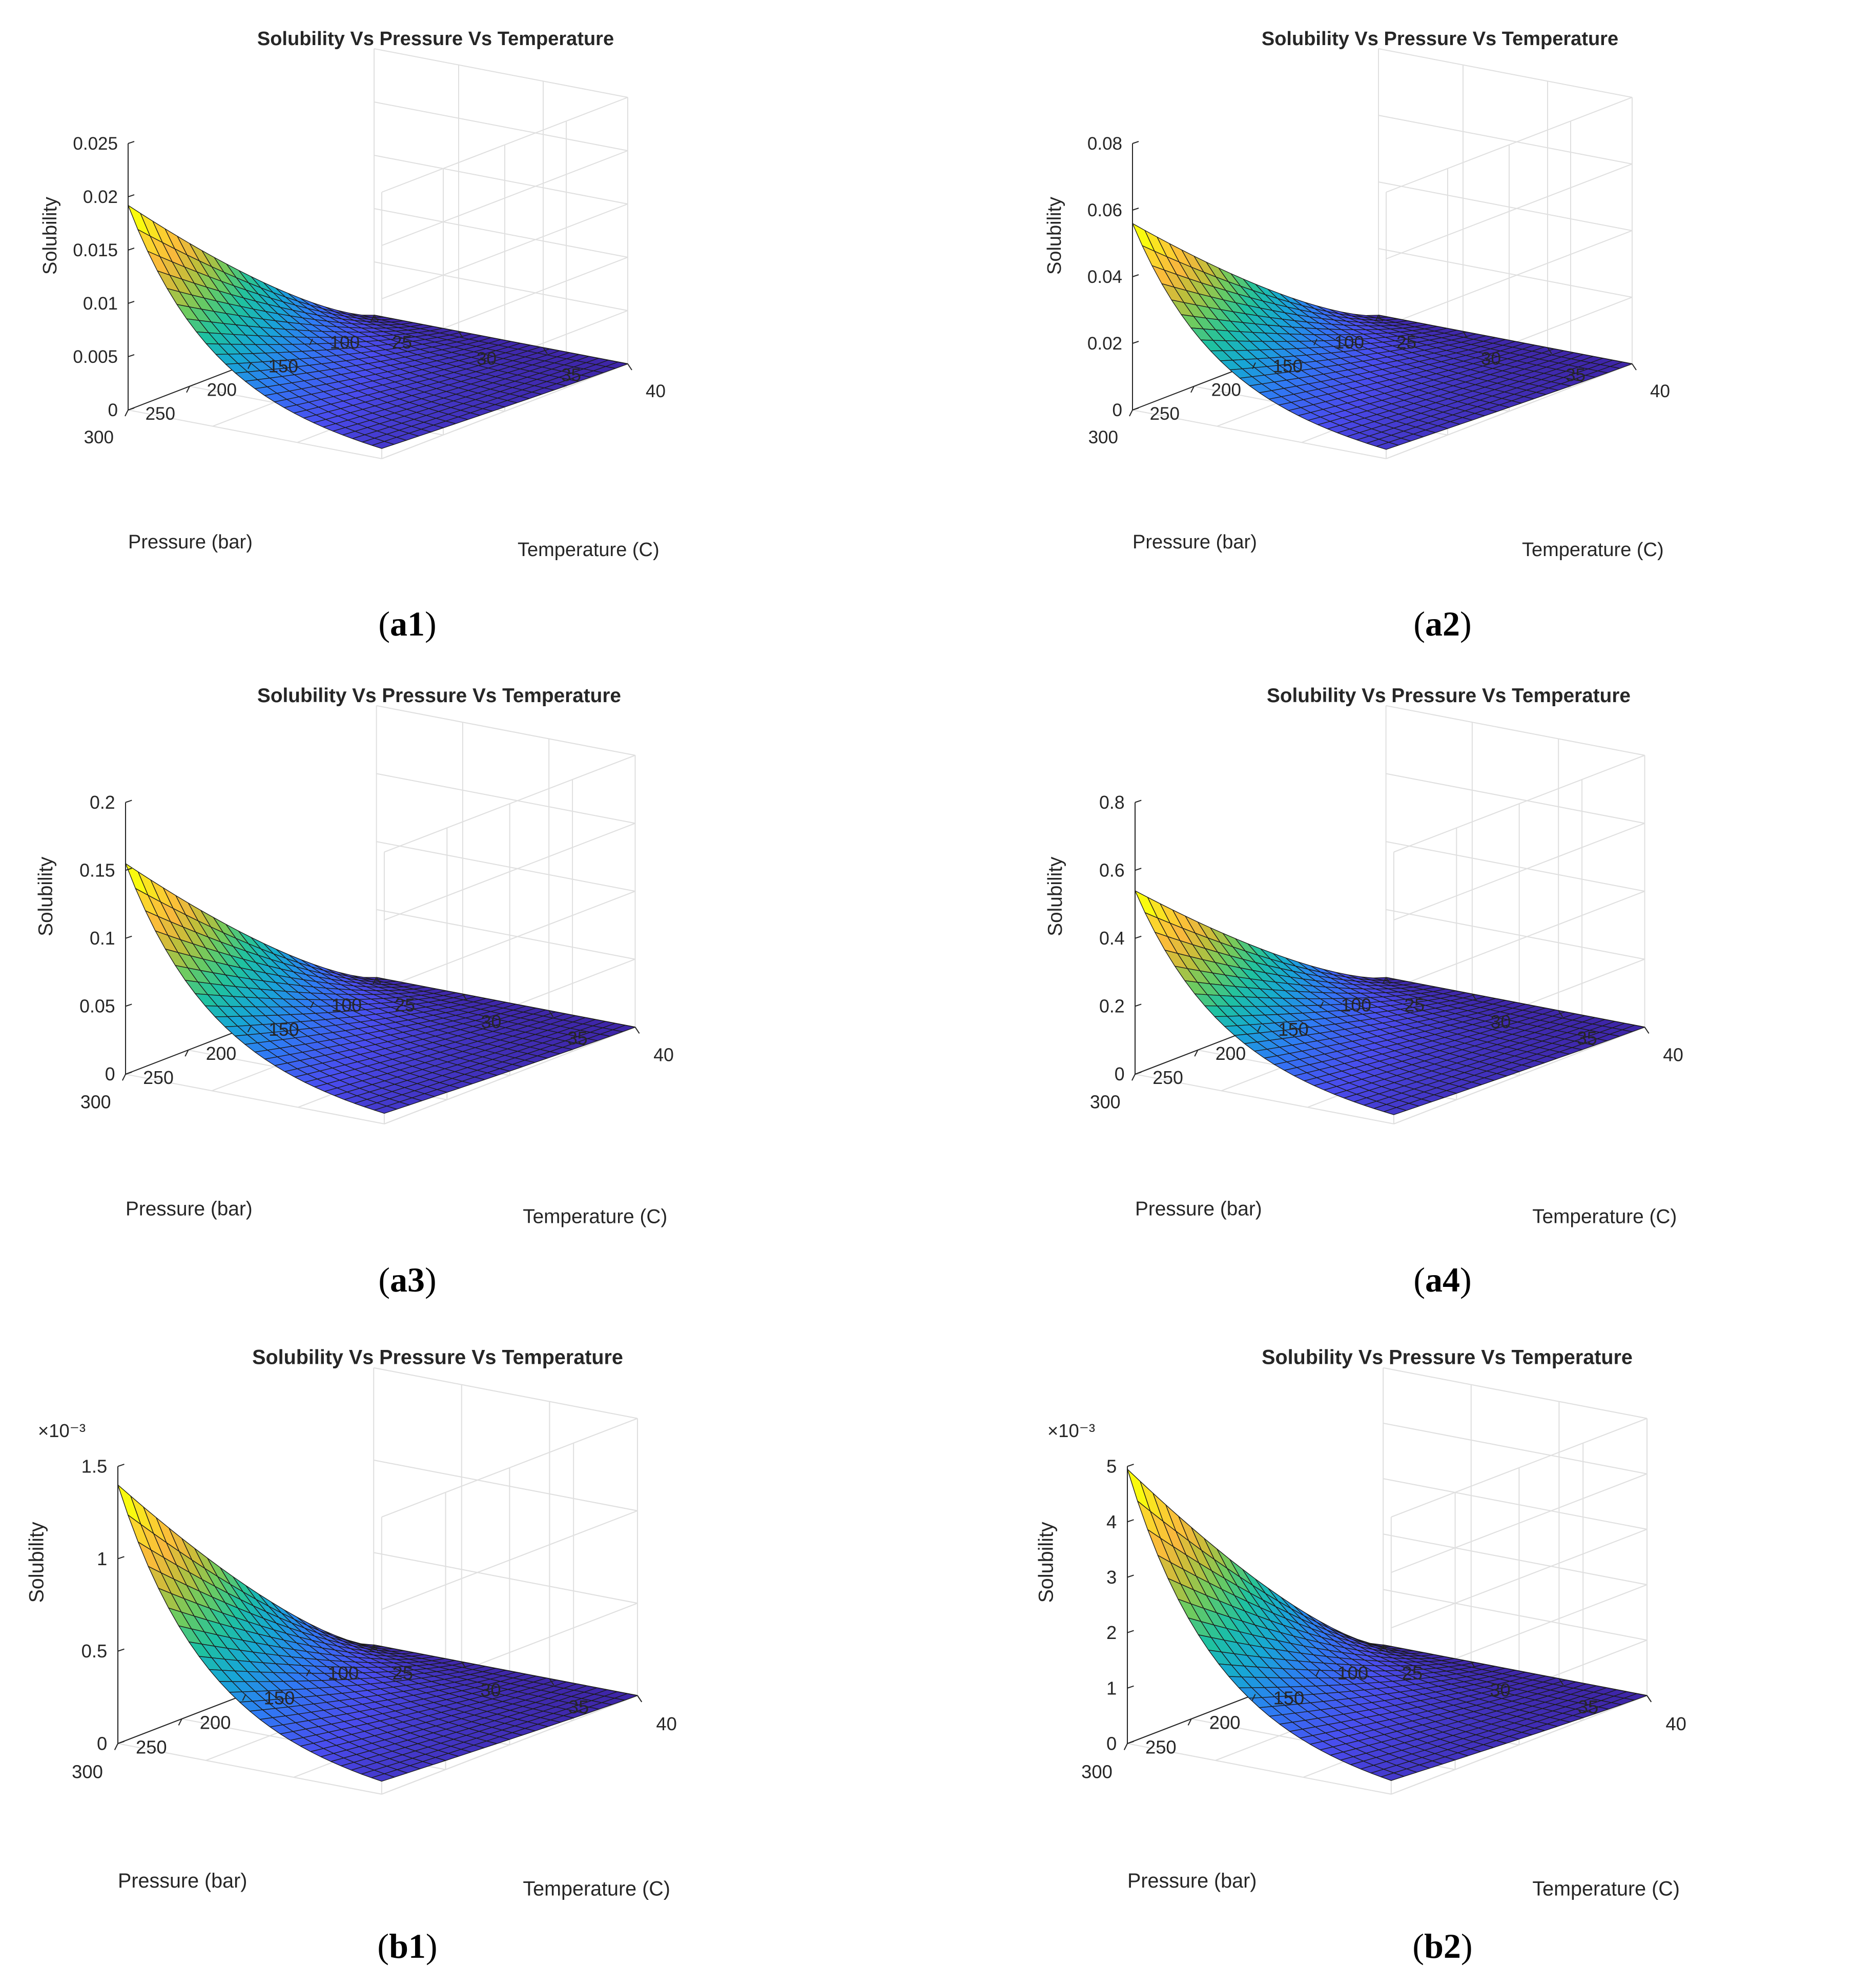 This screenshot has height=1988, width=1853. I want to click on z-axis-ticks: 0 0.005 0.01 0.015 0.02 0.025, so click(104, 277).